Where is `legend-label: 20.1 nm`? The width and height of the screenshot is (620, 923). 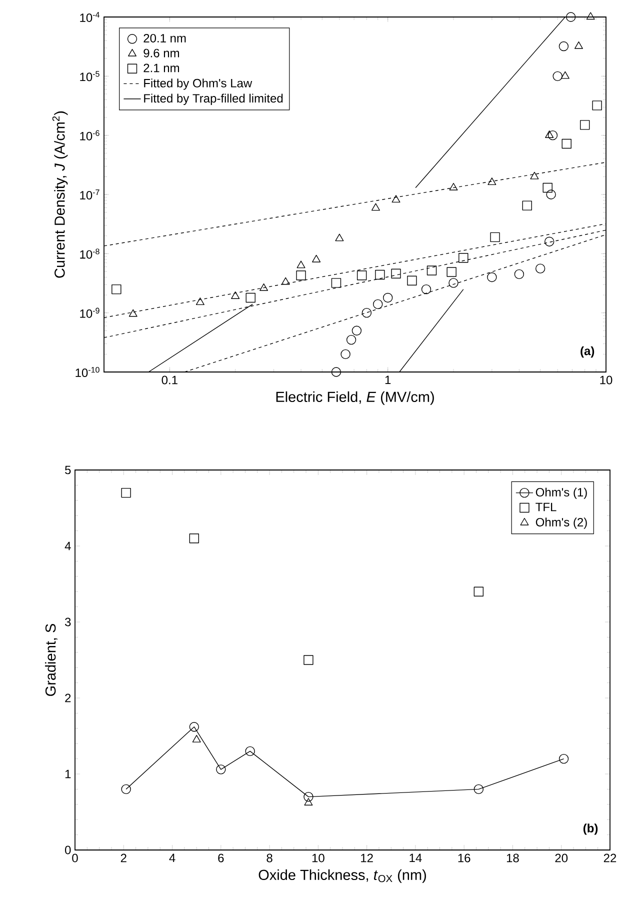
legend-label: 20.1 nm is located at coordinates (165, 38).